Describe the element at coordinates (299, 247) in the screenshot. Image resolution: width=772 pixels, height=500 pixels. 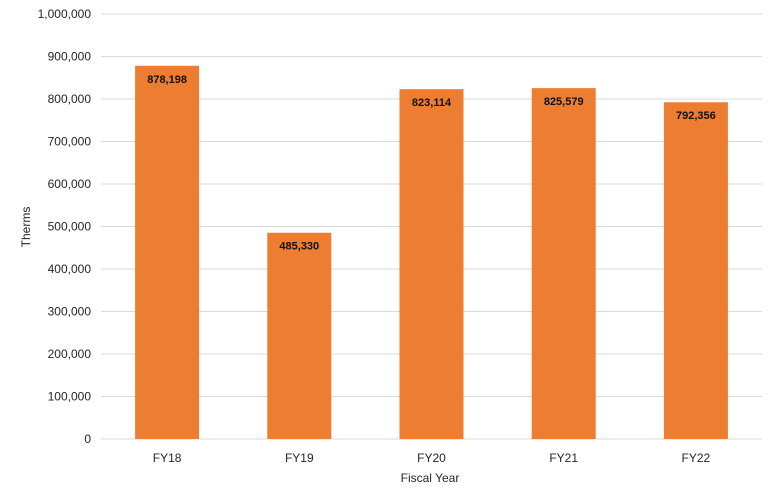
I see `data-label: 485,330` at that location.